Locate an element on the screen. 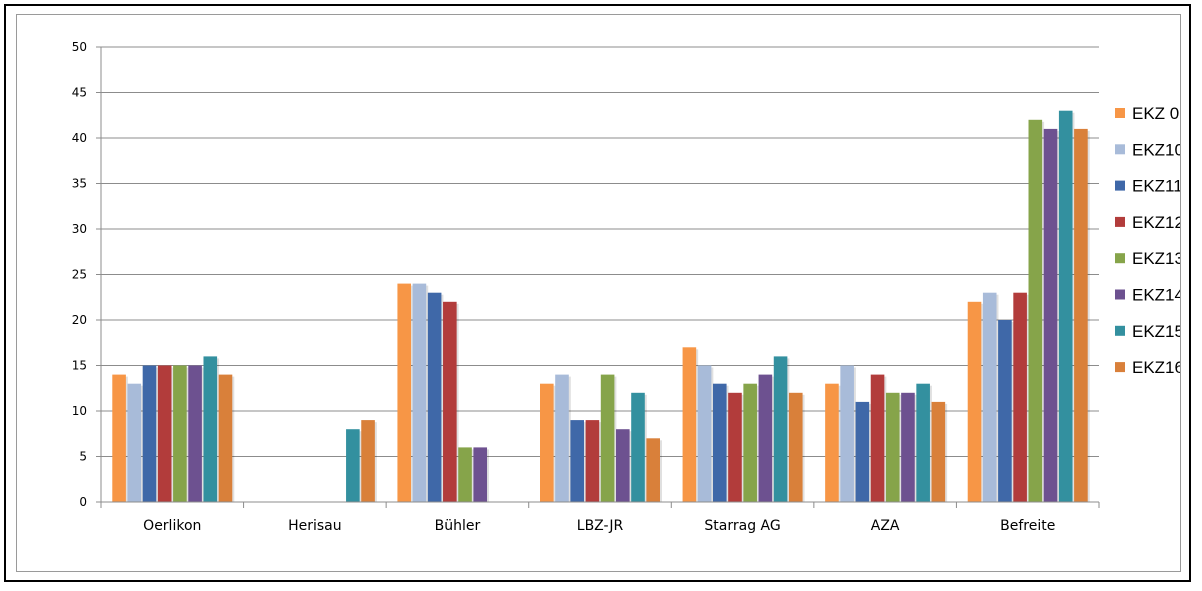  legend-label: EKZ14 is located at coordinates (1156, 295).